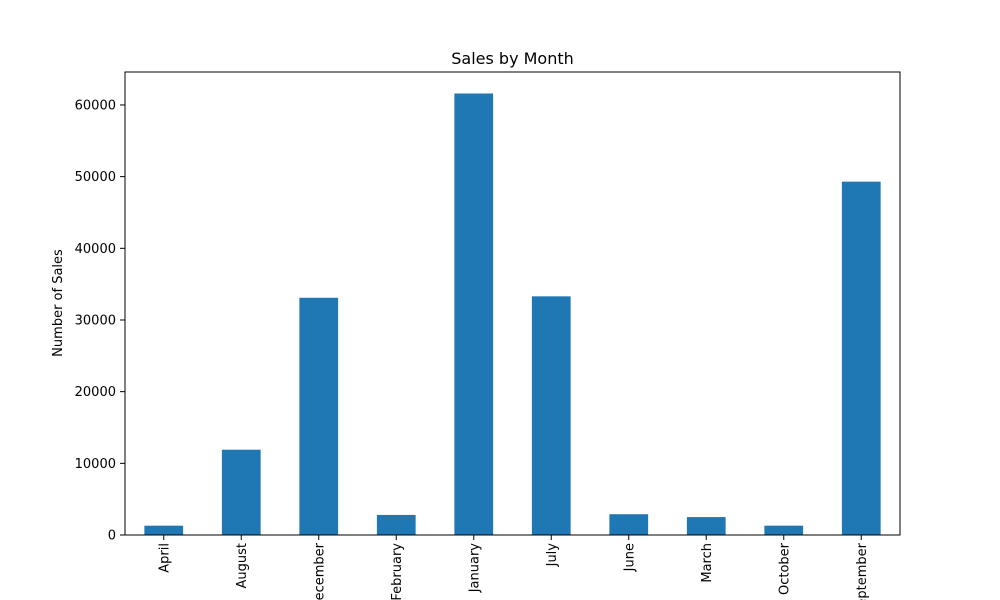  Describe the element at coordinates (706, 526) in the screenshot. I see `bar-march` at that location.